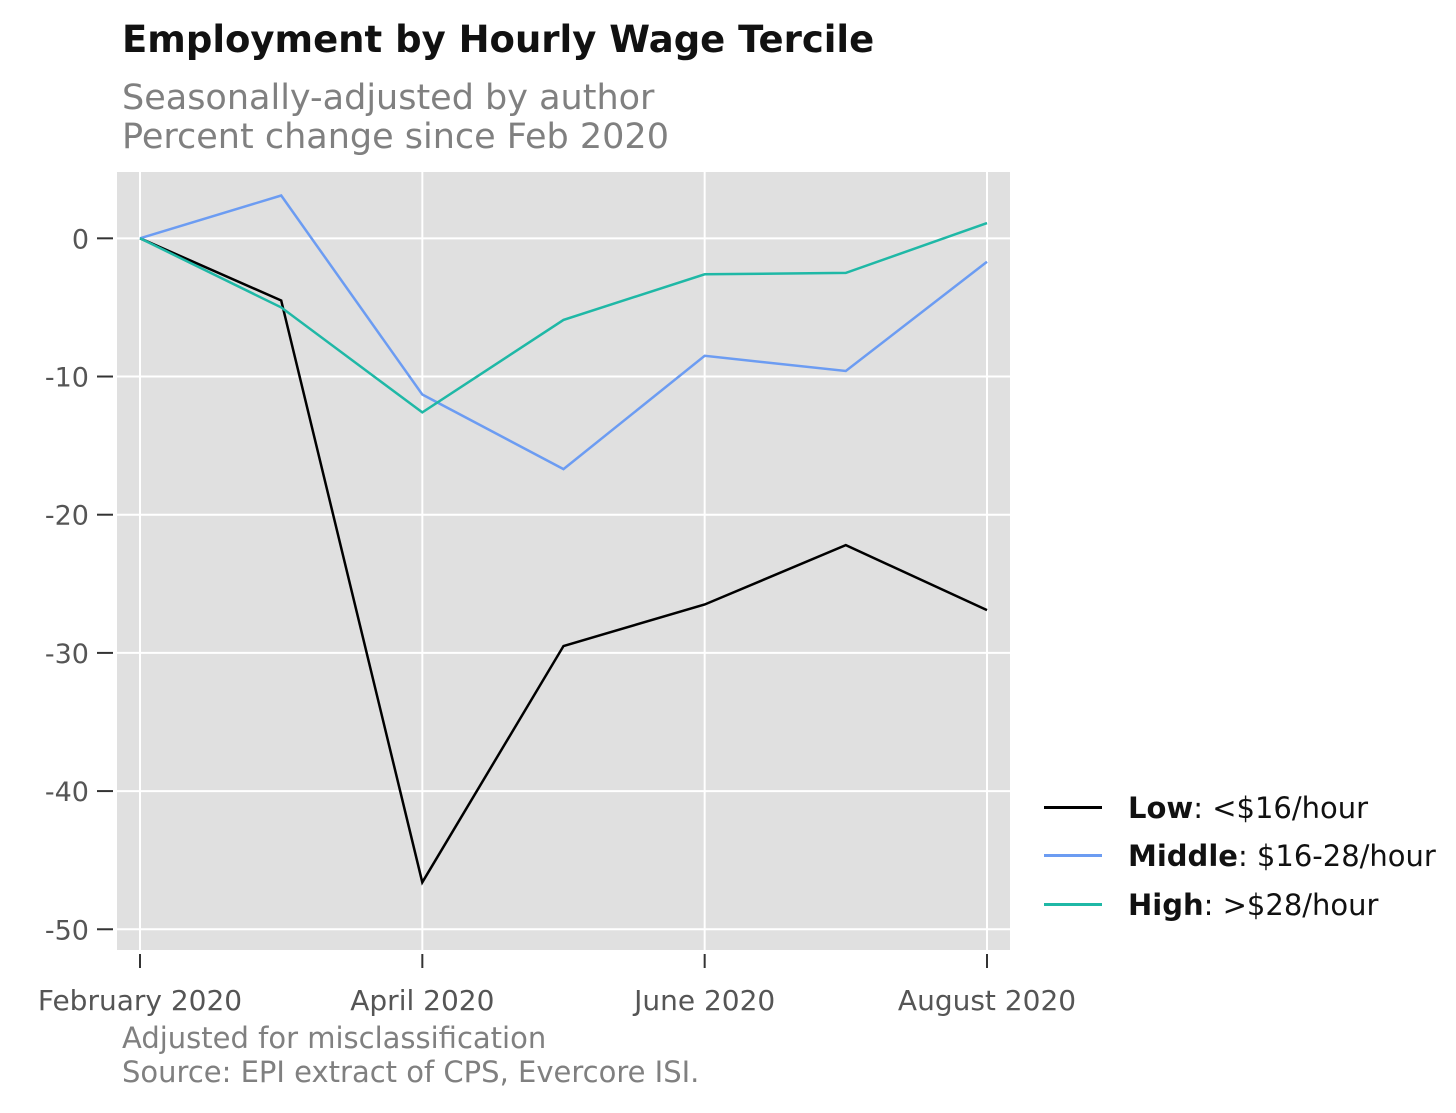  What do you see at coordinates (1291, 905) in the screenshot?
I see `legend-range-high: : >$28/hour` at bounding box center [1291, 905].